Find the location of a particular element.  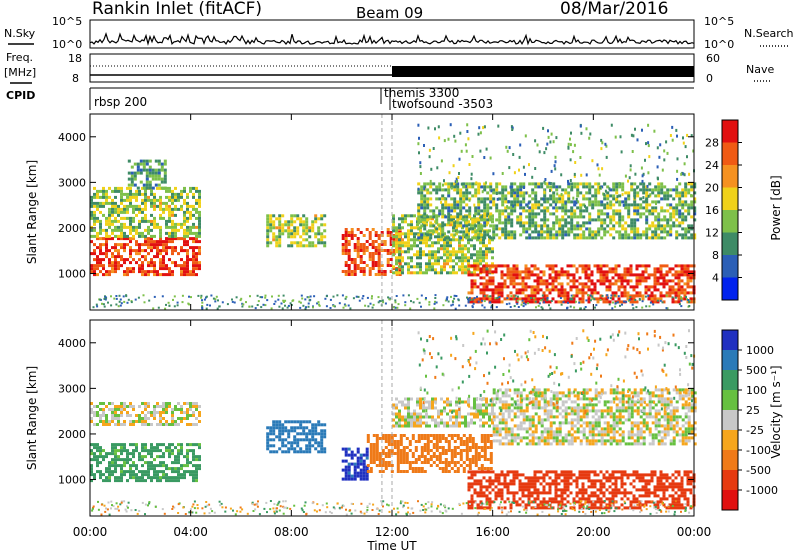

freq-tick-top: 18 is located at coordinates (75, 58).